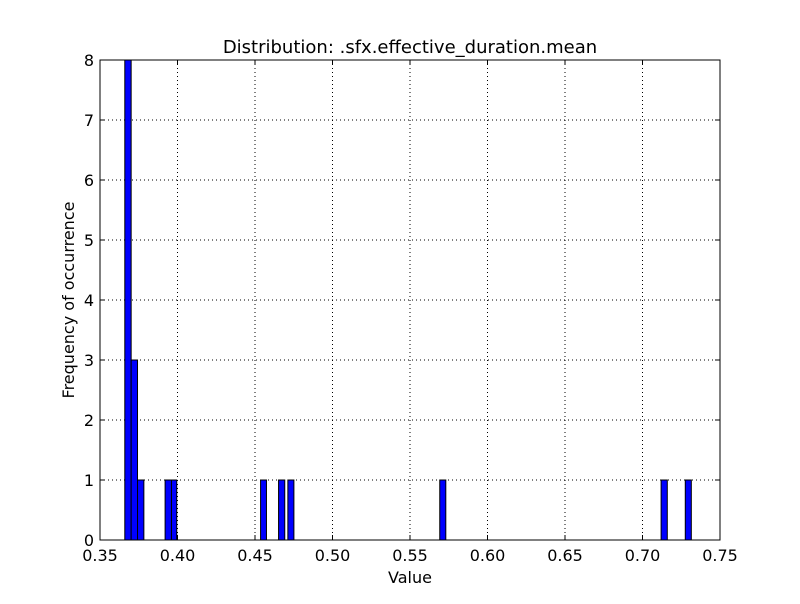  I want to click on y-tick-label: 2, so click(89, 420).